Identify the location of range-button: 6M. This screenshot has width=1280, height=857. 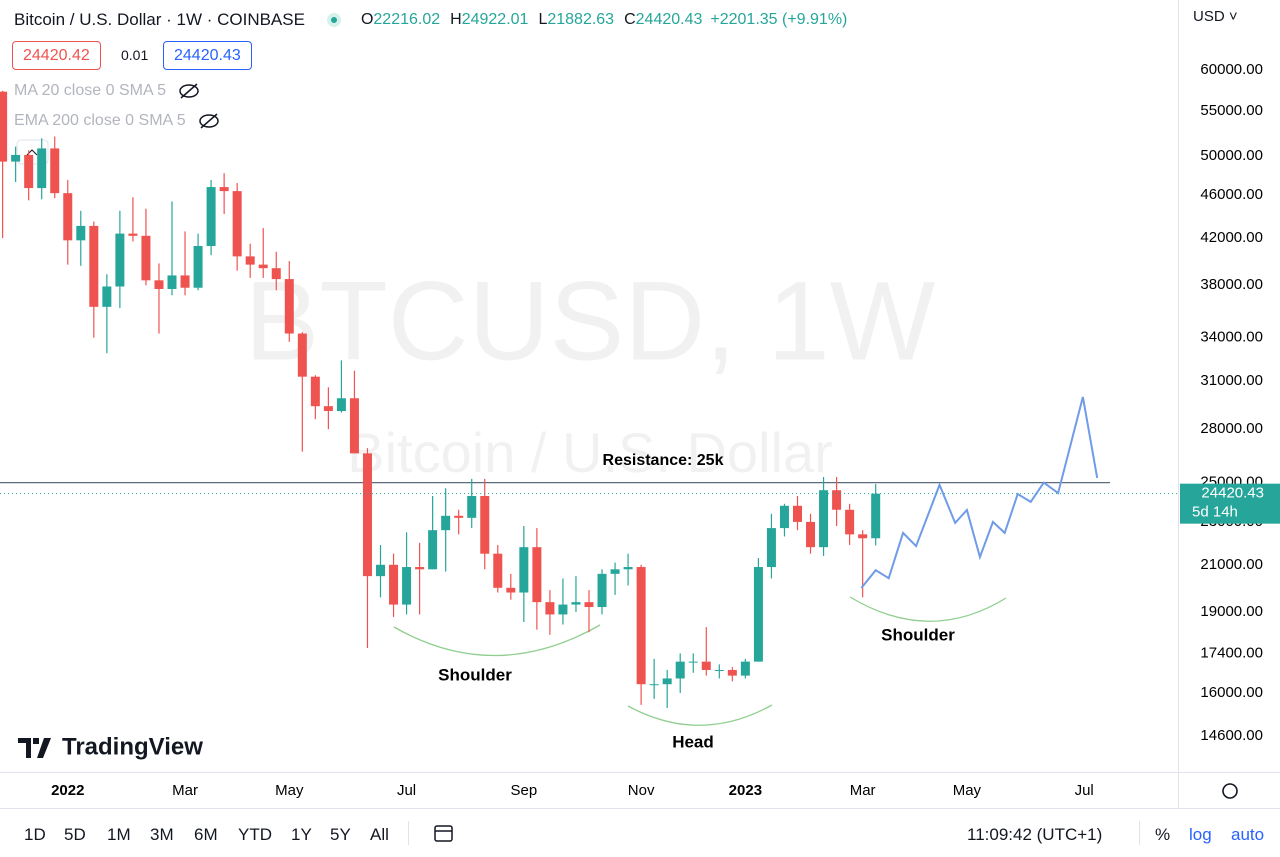
(206, 834).